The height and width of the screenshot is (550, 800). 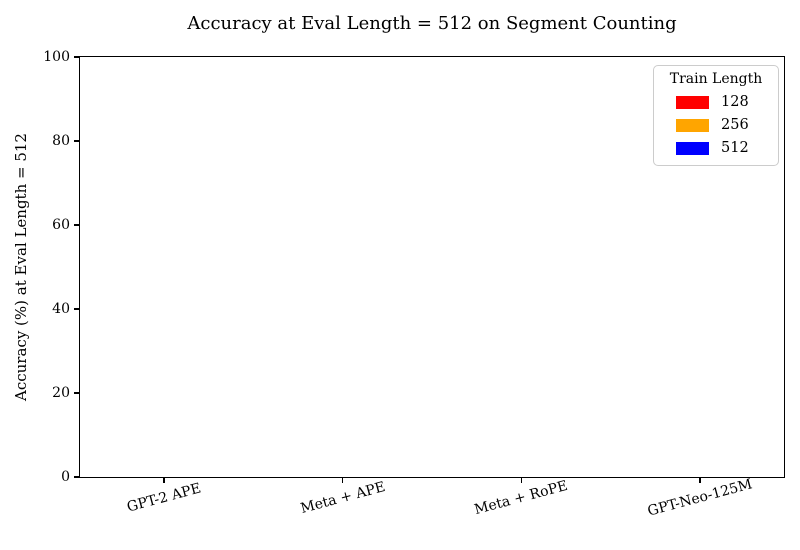 I want to click on y-tick-label: 60, so click(x=61, y=225).